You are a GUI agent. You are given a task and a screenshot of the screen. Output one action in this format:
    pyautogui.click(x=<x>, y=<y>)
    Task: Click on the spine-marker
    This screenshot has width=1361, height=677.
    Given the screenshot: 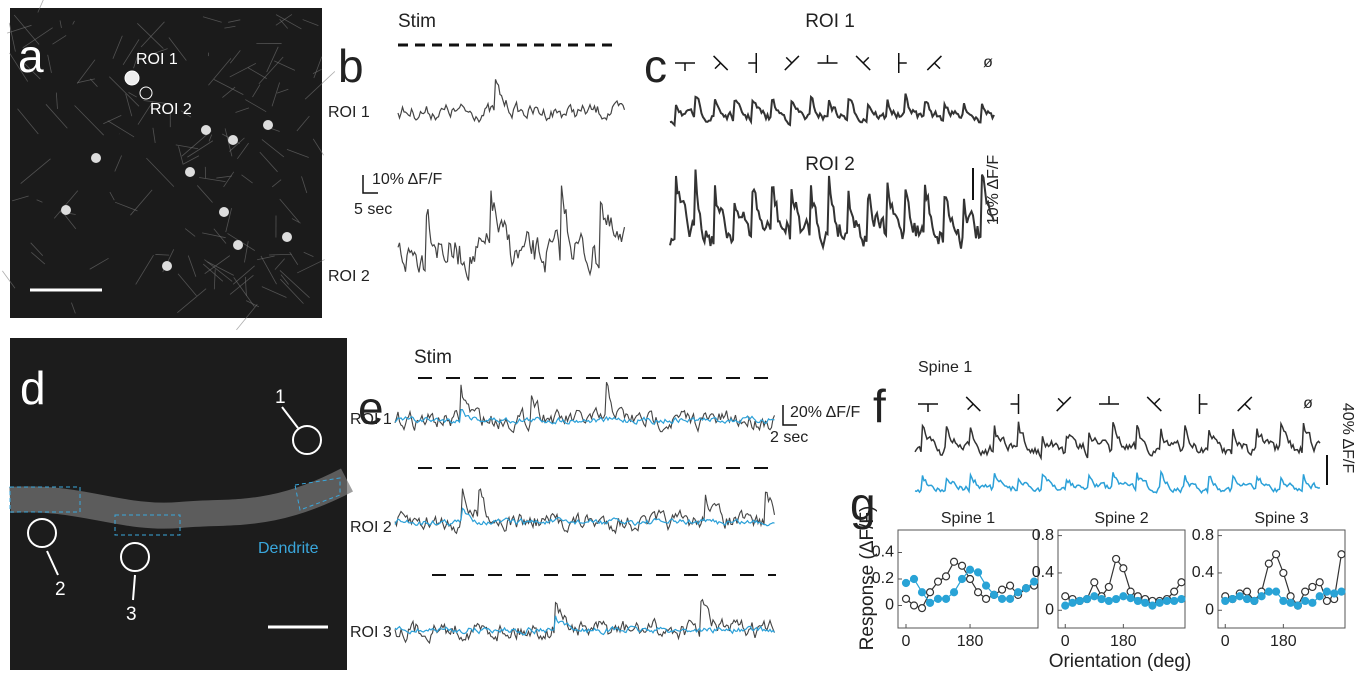 What is the action you would take?
    pyautogui.click(x=307, y=440)
    